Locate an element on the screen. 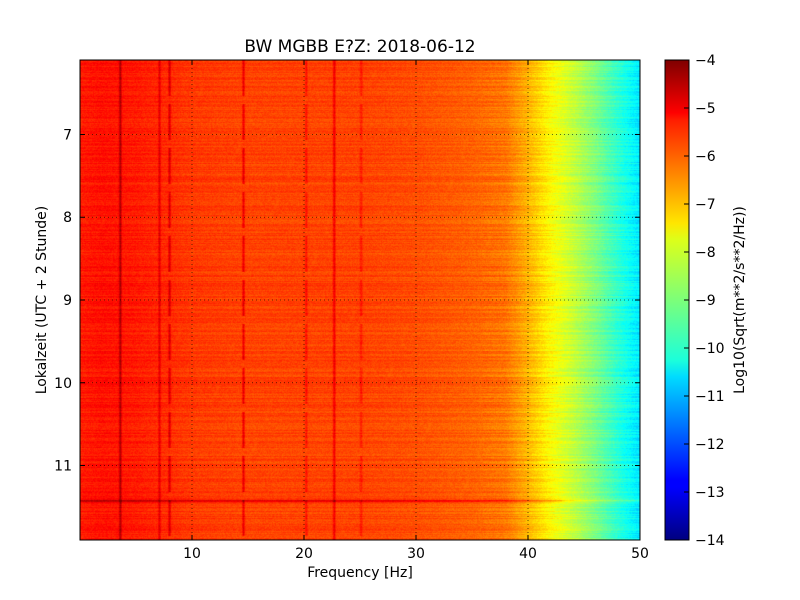 Image resolution: width=800 pixels, height=600 pixels. colorbar-tick-label: −7 is located at coordinates (705, 205).